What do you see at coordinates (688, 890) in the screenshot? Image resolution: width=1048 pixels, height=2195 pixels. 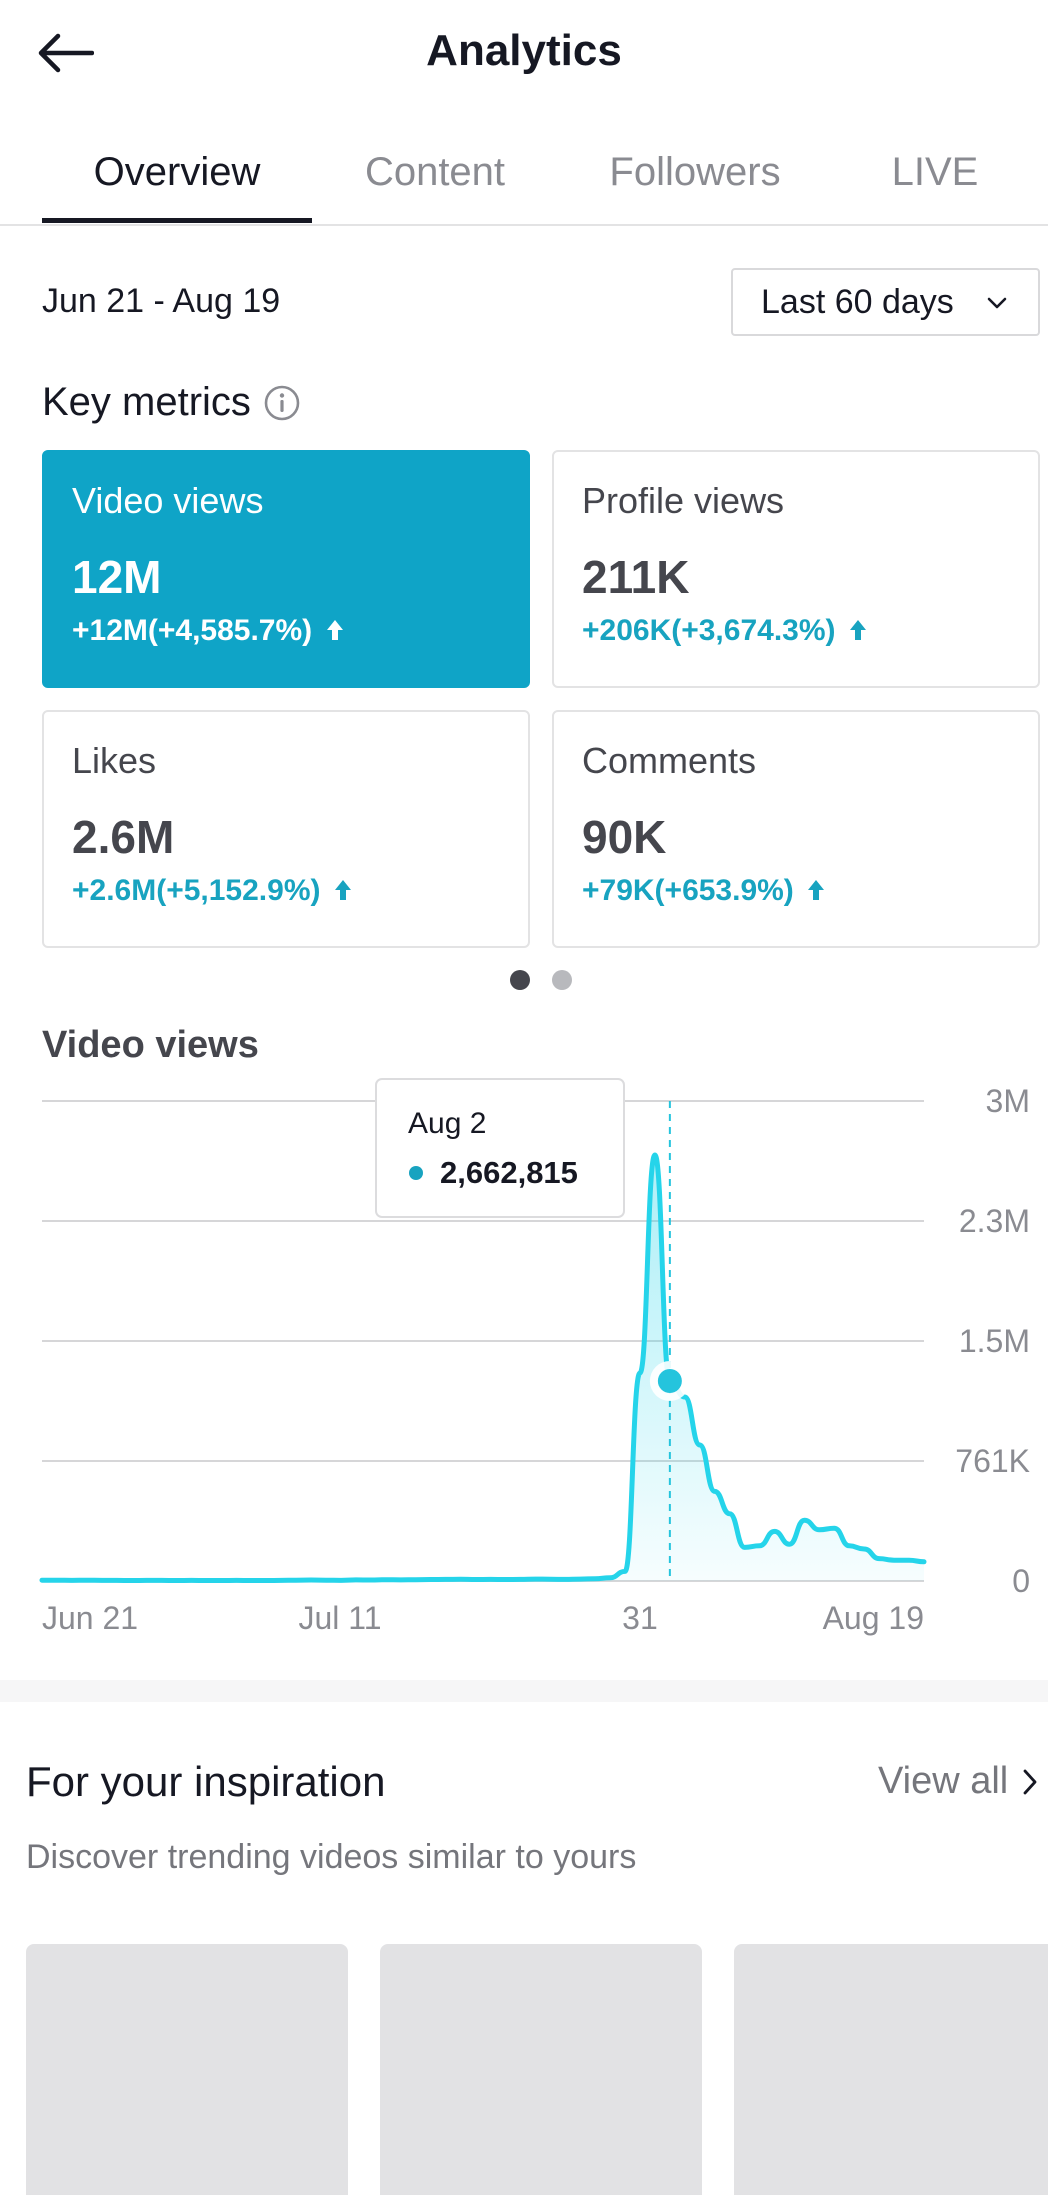 I see `metric-change-text: +79K(+653.9%)` at bounding box center [688, 890].